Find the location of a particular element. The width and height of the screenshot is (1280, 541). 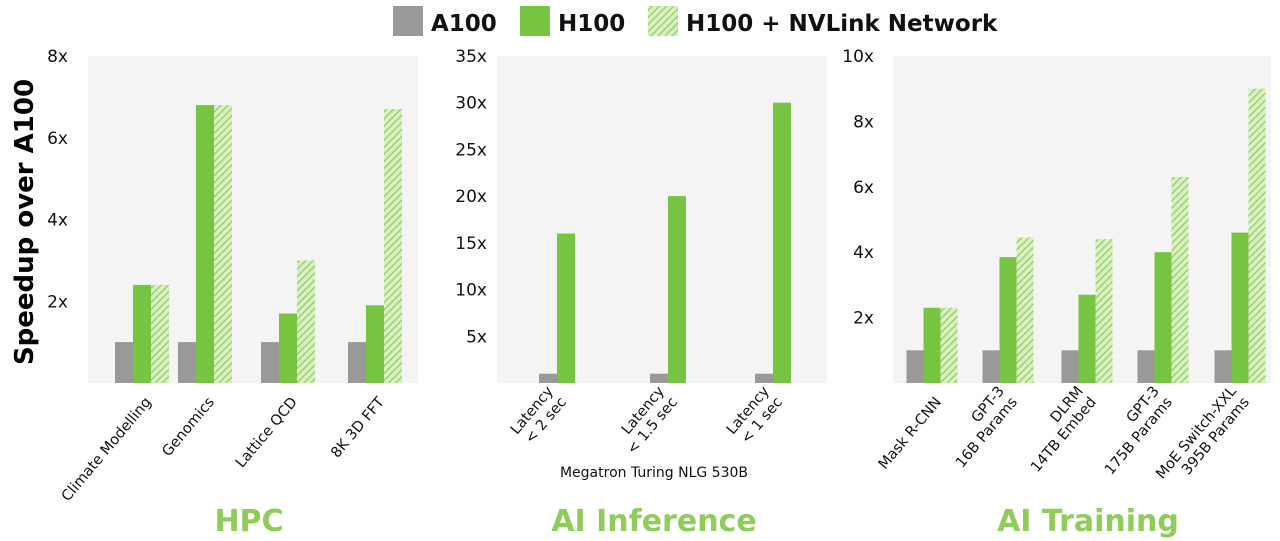

x-tick-label: Genomics is located at coordinates (188, 427).